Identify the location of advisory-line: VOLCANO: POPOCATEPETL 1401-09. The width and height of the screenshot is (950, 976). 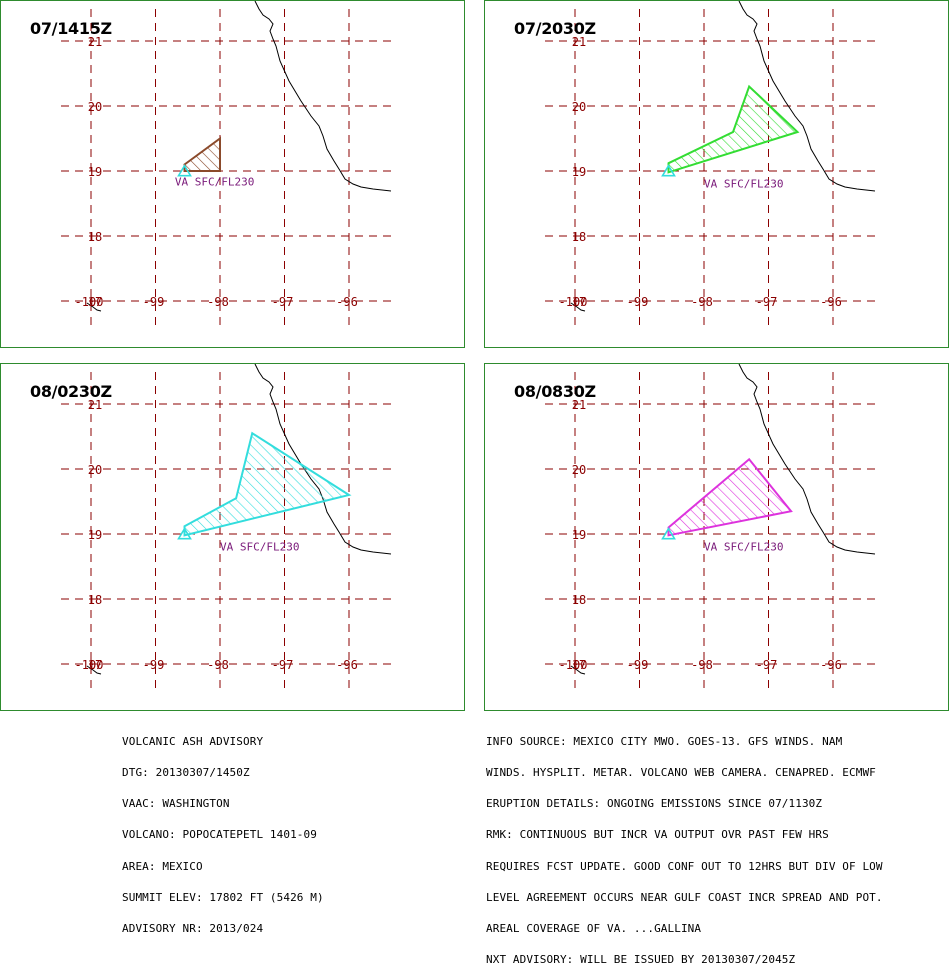
(219, 835).